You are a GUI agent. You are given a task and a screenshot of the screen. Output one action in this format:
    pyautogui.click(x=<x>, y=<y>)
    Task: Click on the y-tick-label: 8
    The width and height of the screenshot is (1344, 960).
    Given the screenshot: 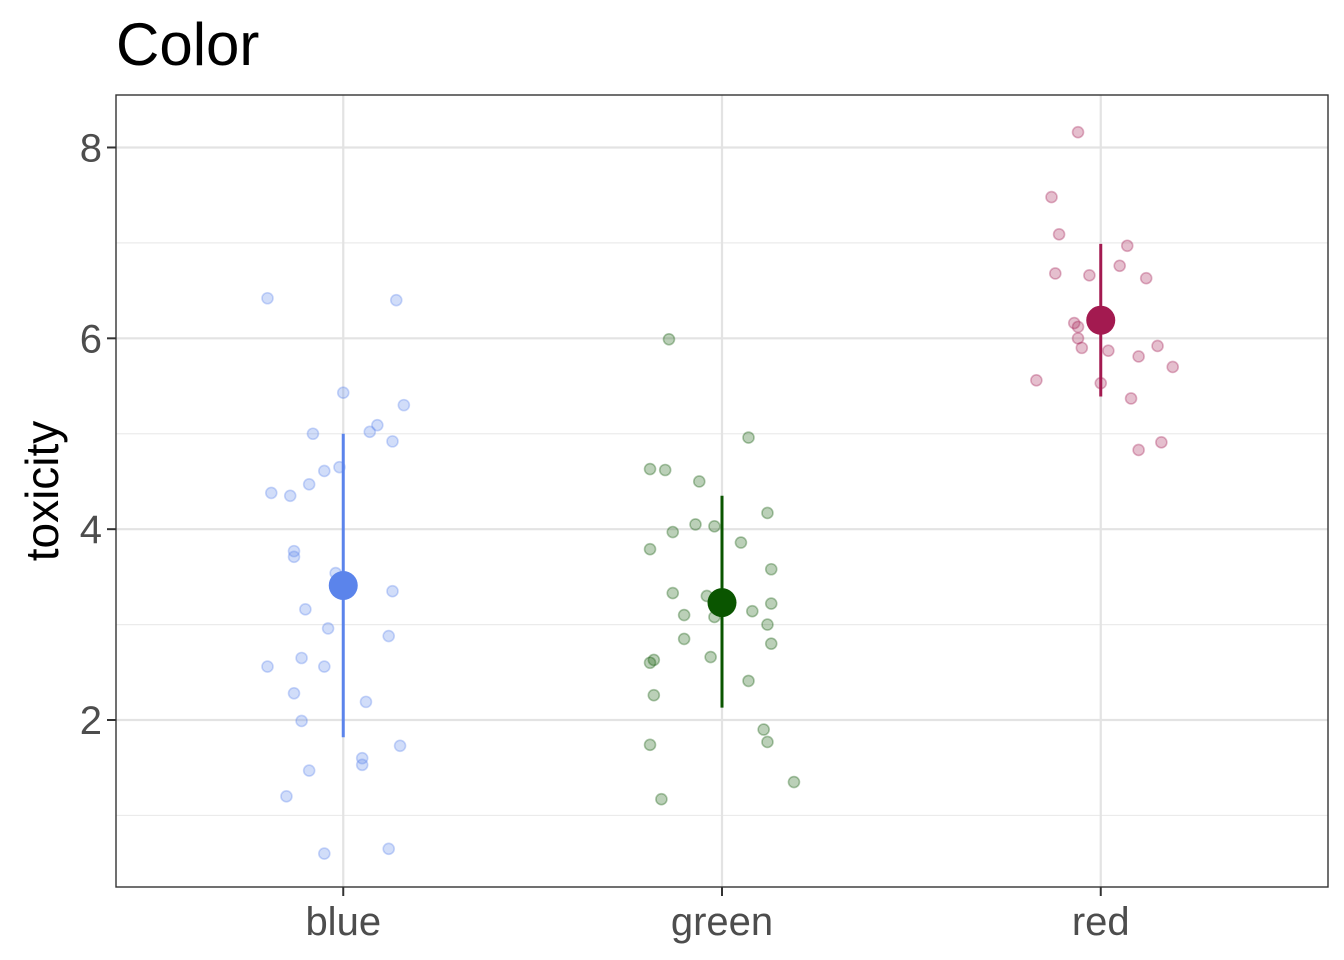 What is the action you would take?
    pyautogui.click(x=91, y=148)
    